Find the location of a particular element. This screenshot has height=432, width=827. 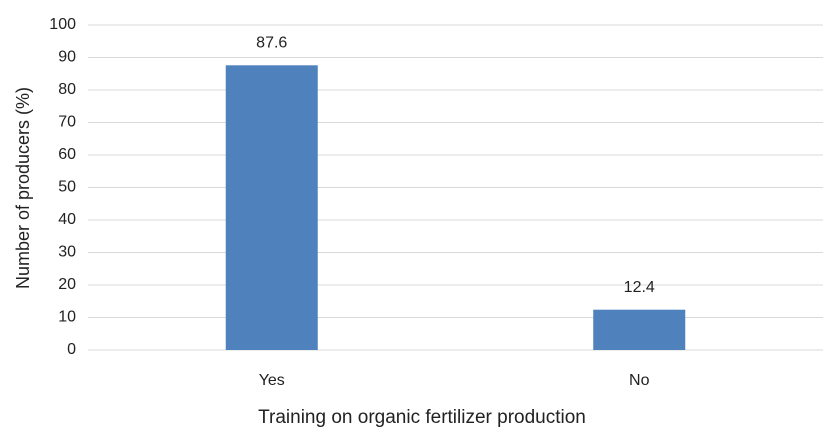

y-tick-label: 70 is located at coordinates (67, 122).